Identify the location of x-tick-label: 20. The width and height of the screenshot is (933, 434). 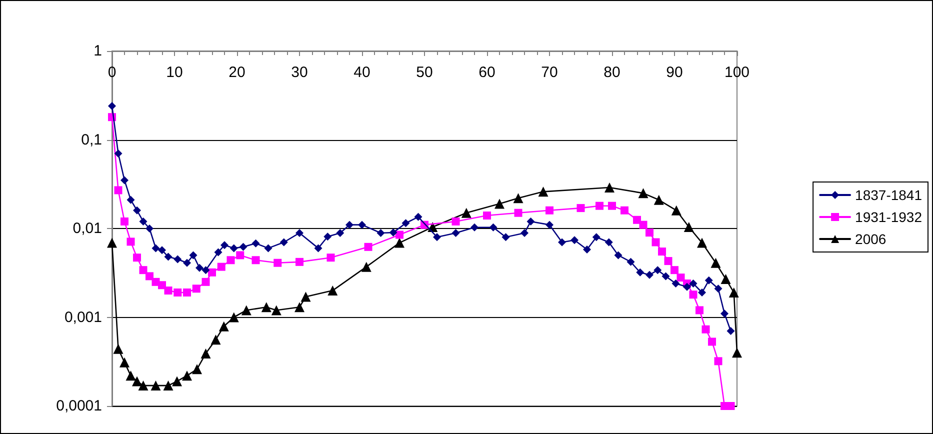
(237, 72).